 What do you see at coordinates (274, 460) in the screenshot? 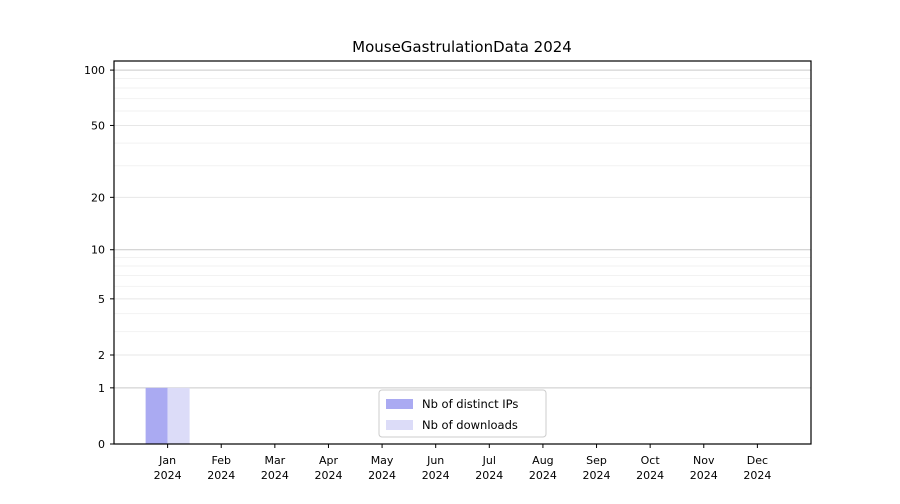
I see `x-tick-label-month: Mar` at bounding box center [274, 460].